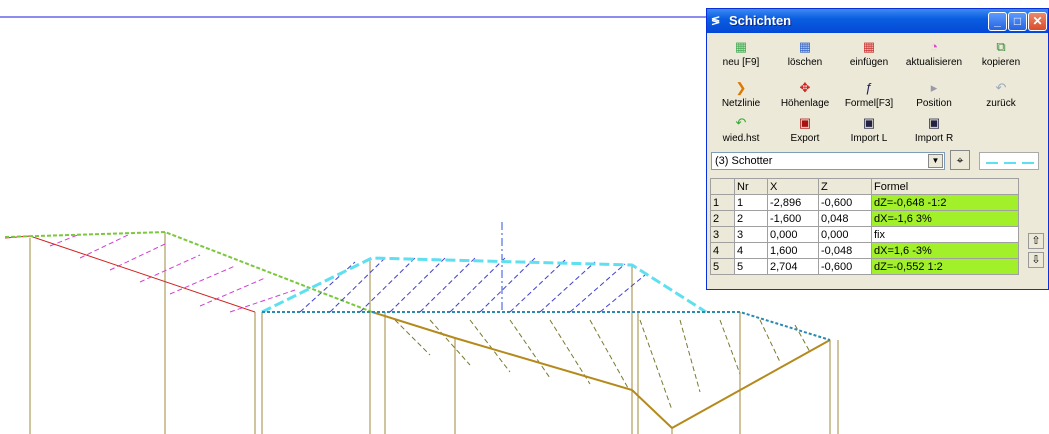 The height and width of the screenshot is (434, 1049). What do you see at coordinates (741, 46) in the screenshot?
I see `new-layer-icon: ▦` at bounding box center [741, 46].